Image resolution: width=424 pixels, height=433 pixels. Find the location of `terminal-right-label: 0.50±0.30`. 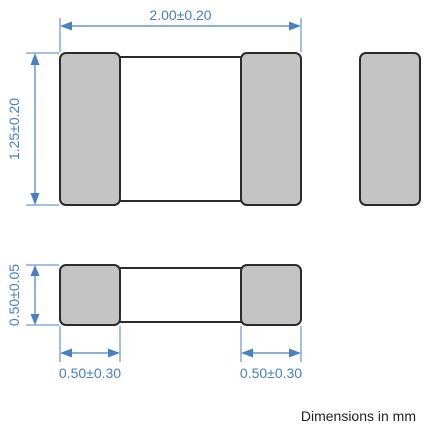

terminal-right-label: 0.50±0.30 is located at coordinates (271, 373).